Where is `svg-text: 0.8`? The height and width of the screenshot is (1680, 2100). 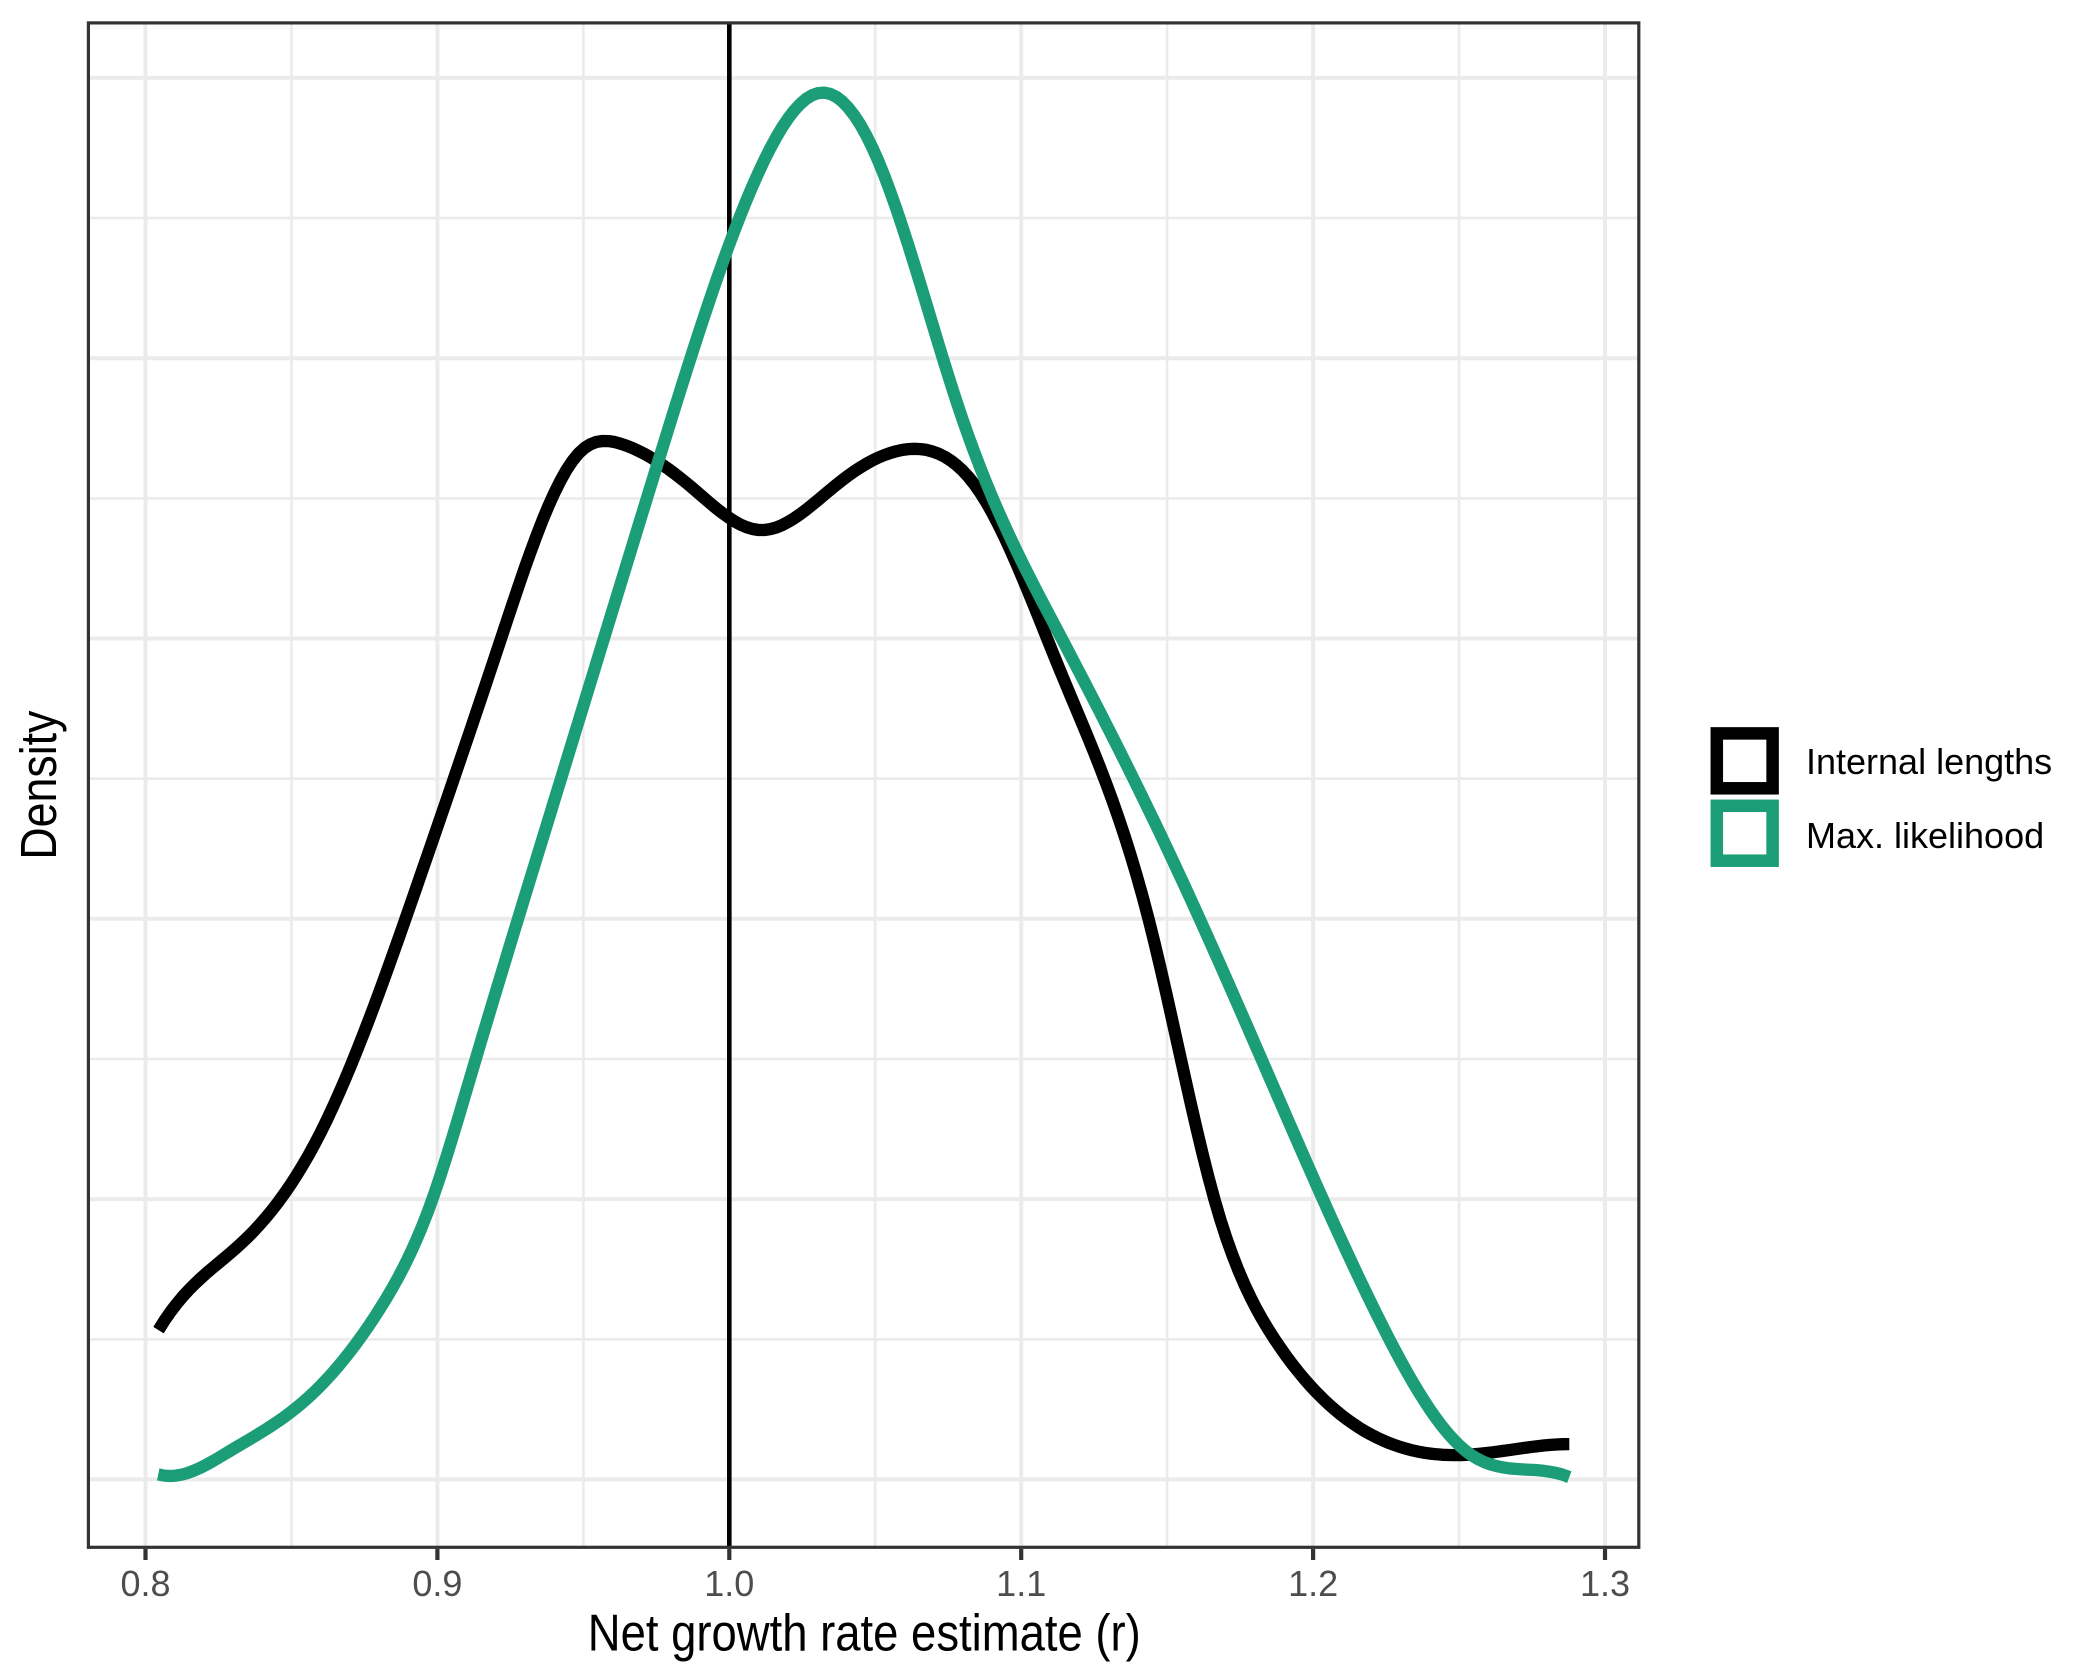 svg-text: 0.8 is located at coordinates (145, 1583).